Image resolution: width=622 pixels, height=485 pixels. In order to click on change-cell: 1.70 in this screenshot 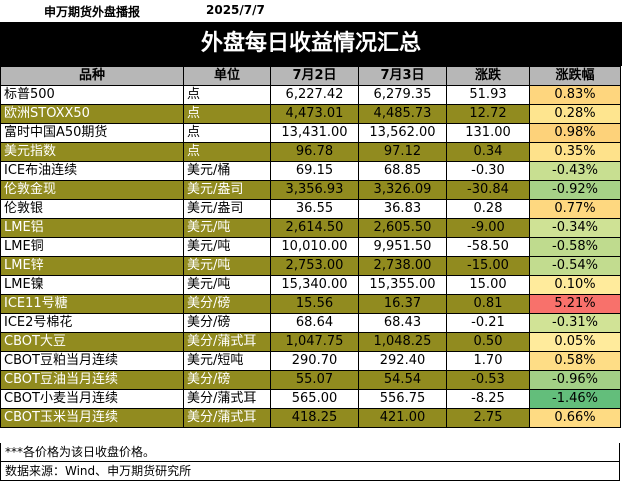, I will do `click(488, 361)`.